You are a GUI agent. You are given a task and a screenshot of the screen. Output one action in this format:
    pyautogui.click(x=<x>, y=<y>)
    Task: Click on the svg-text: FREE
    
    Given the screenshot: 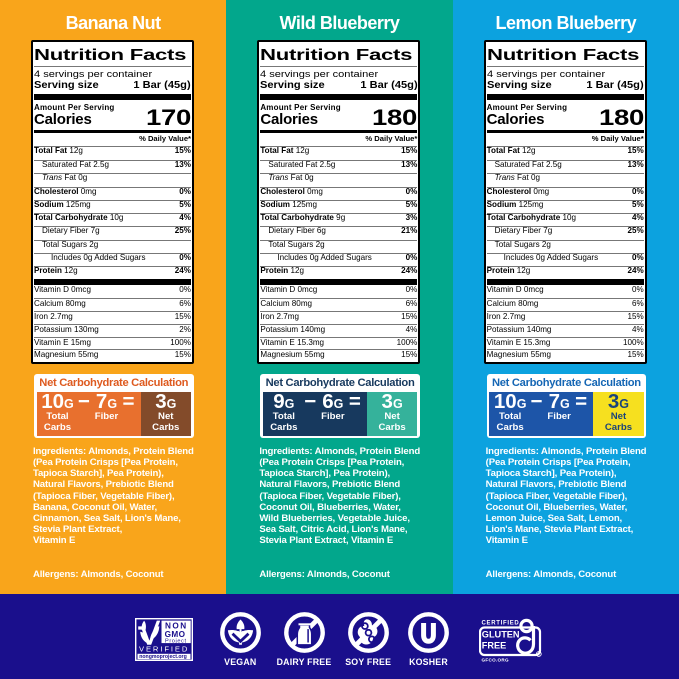 What is the action you would take?
    pyautogui.click(x=494, y=646)
    